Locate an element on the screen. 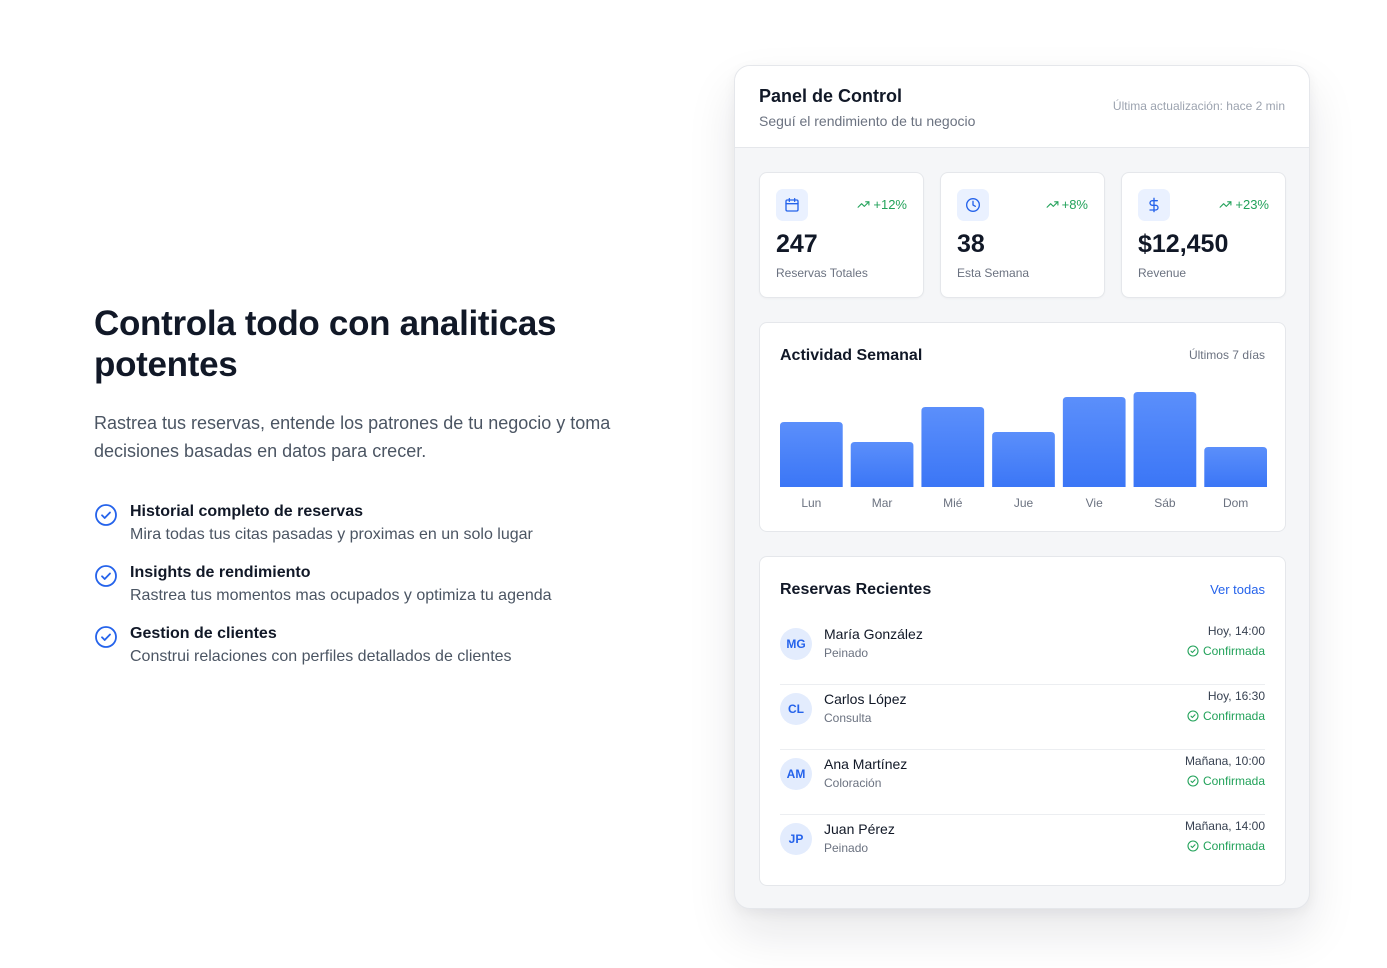 This screenshot has width=1387, height=968. client-name: María González is located at coordinates (873, 634).